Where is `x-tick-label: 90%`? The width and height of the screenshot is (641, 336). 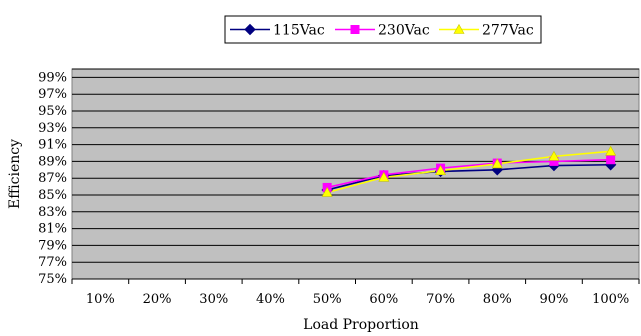 x-tick-label: 90% is located at coordinates (553, 299).